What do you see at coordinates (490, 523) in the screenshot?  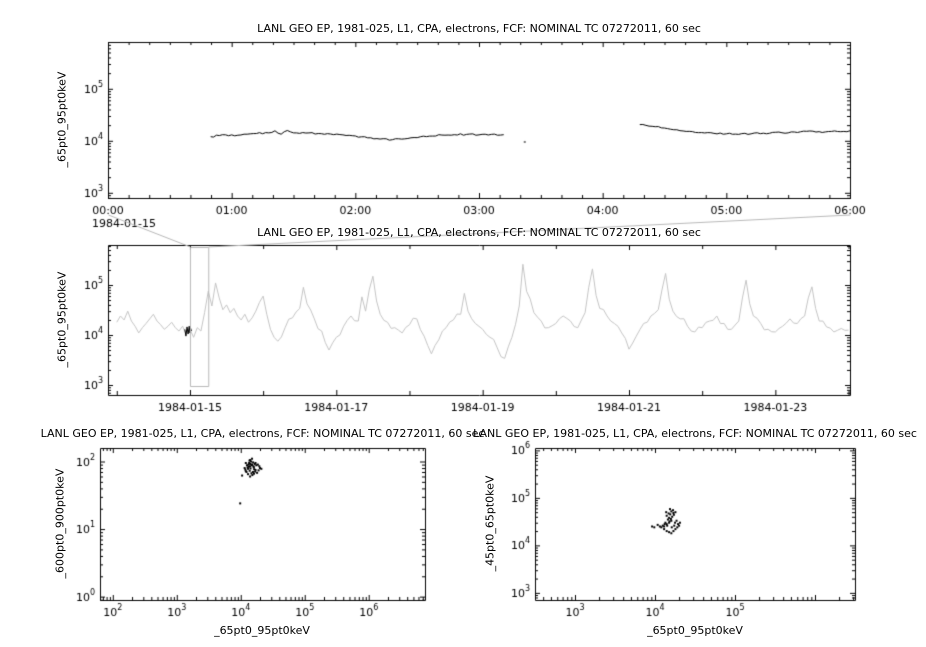 I see `panel4-ylabel: _45pt0_65pt0keV` at bounding box center [490, 523].